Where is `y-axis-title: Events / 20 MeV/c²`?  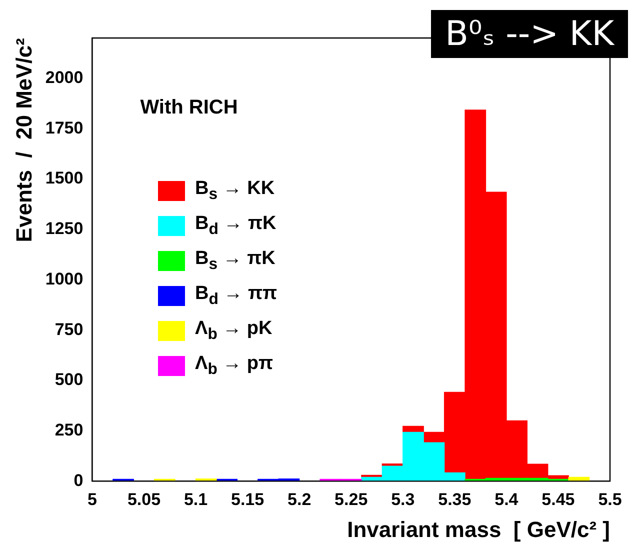 y-axis-title: Events / 20 MeV/c² is located at coordinates (23, 140).